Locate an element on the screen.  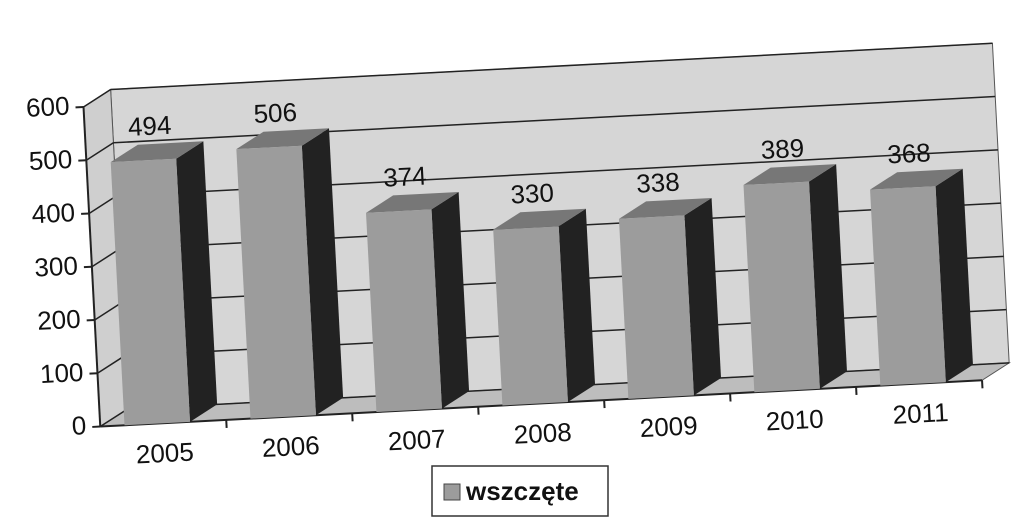
legend-swatch is located at coordinates (452, 492).